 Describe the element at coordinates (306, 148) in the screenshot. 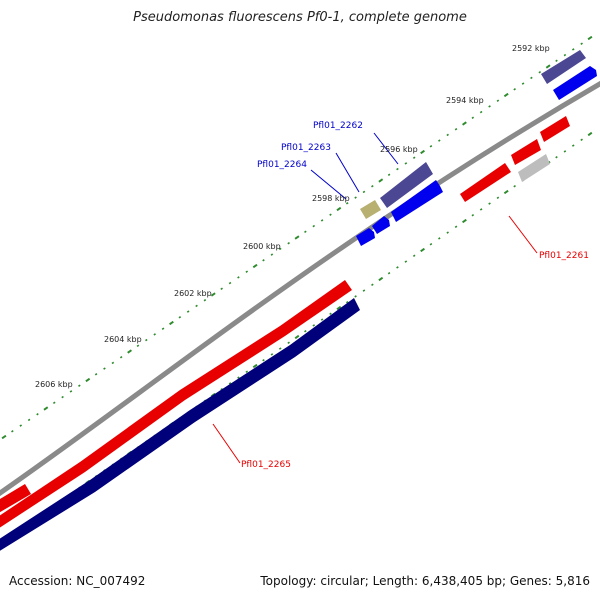

I see `gene-label-pfl01-2263: Pfl01_2263` at that location.